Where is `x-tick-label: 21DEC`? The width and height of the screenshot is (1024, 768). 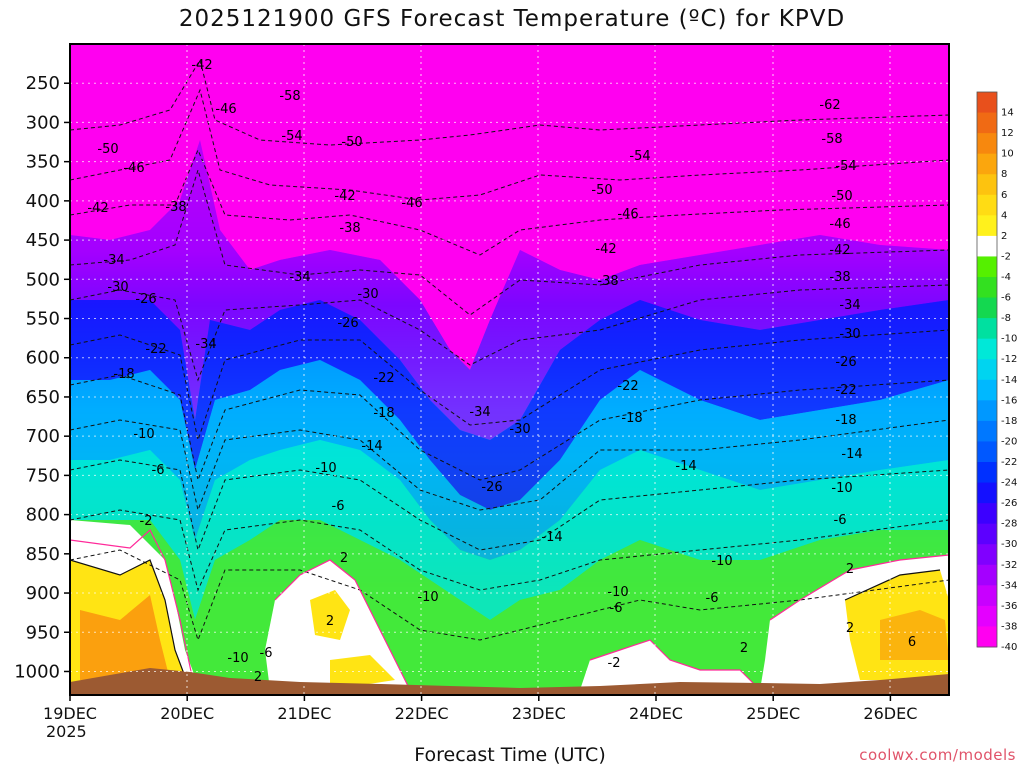 x-tick-label: 21DEC is located at coordinates (304, 713).